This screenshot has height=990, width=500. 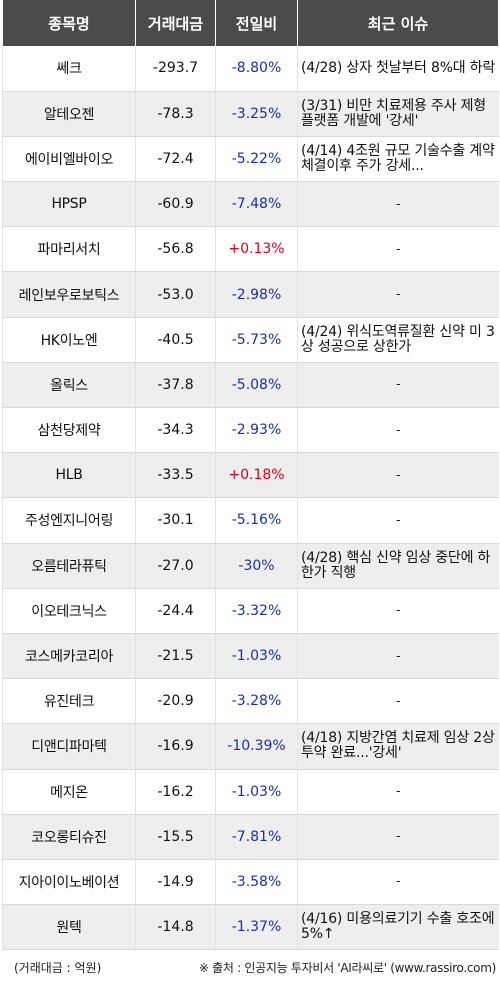 What do you see at coordinates (175, 204) in the screenshot?
I see `trade-volume: -60.9` at bounding box center [175, 204].